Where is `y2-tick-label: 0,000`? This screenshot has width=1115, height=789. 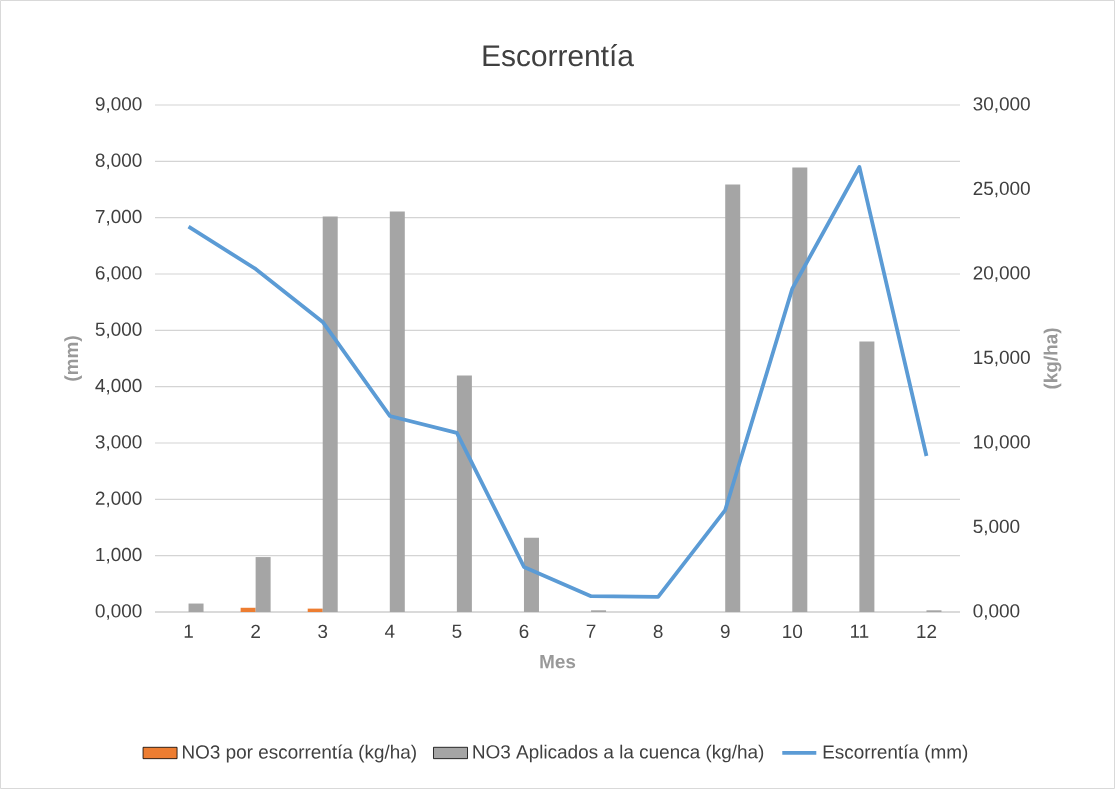 y2-tick-label: 0,000 is located at coordinates (996, 612).